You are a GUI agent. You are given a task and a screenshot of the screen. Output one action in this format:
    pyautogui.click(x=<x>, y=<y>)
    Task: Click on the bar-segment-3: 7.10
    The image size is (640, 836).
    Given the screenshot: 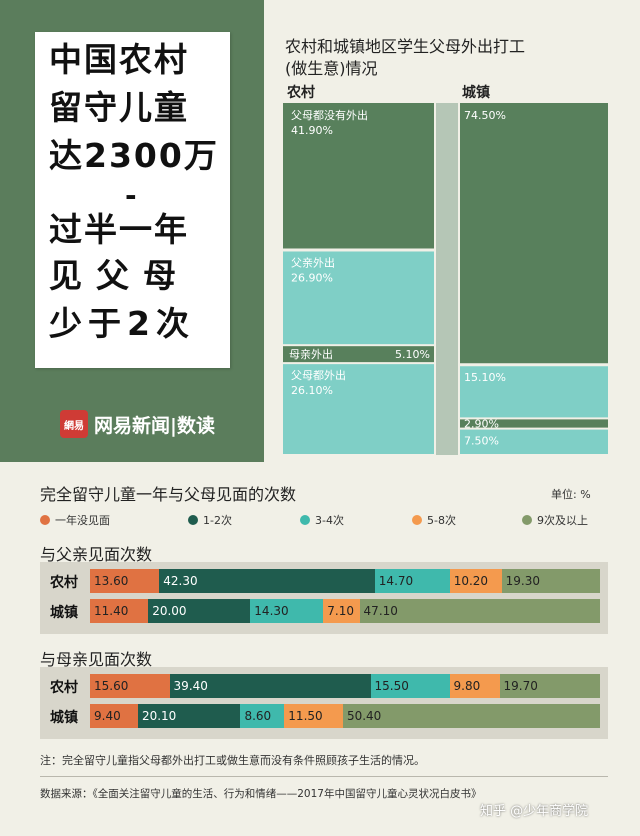 What is the action you would take?
    pyautogui.click(x=342, y=611)
    